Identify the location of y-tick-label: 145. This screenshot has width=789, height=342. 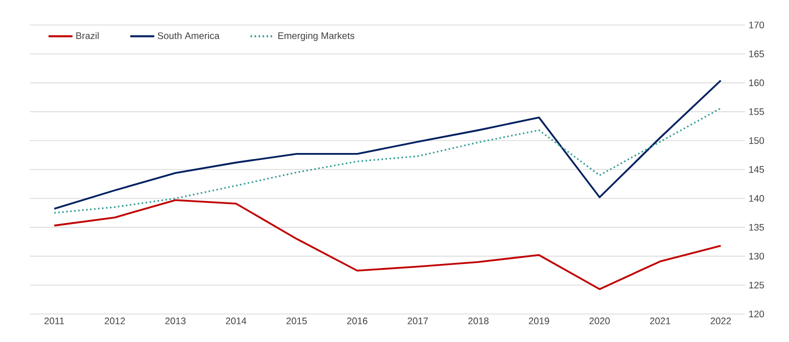
(756, 169).